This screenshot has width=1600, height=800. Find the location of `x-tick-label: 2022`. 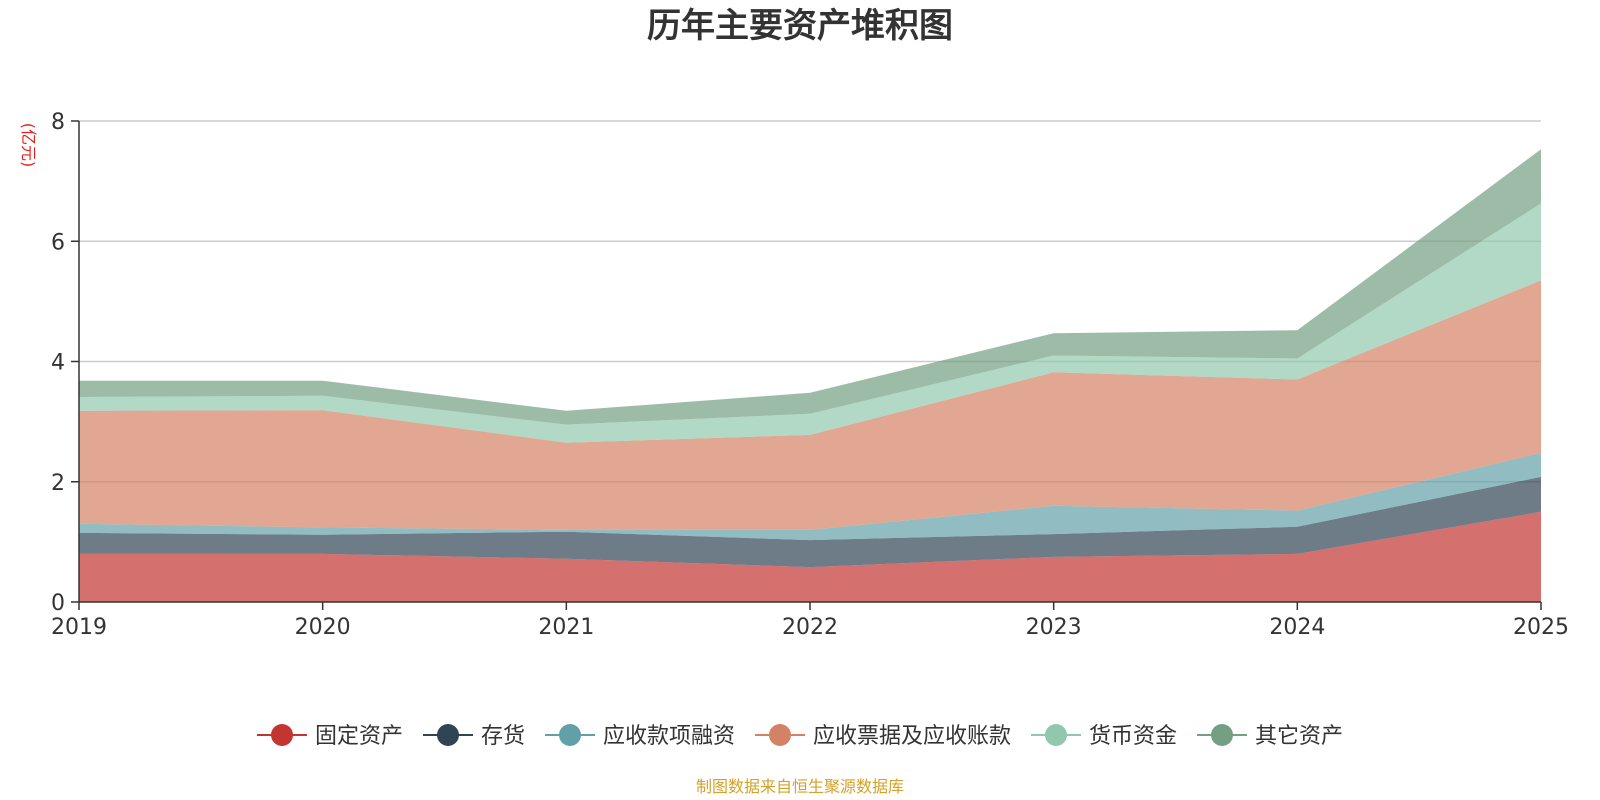

x-tick-label: 2022 is located at coordinates (810, 627).